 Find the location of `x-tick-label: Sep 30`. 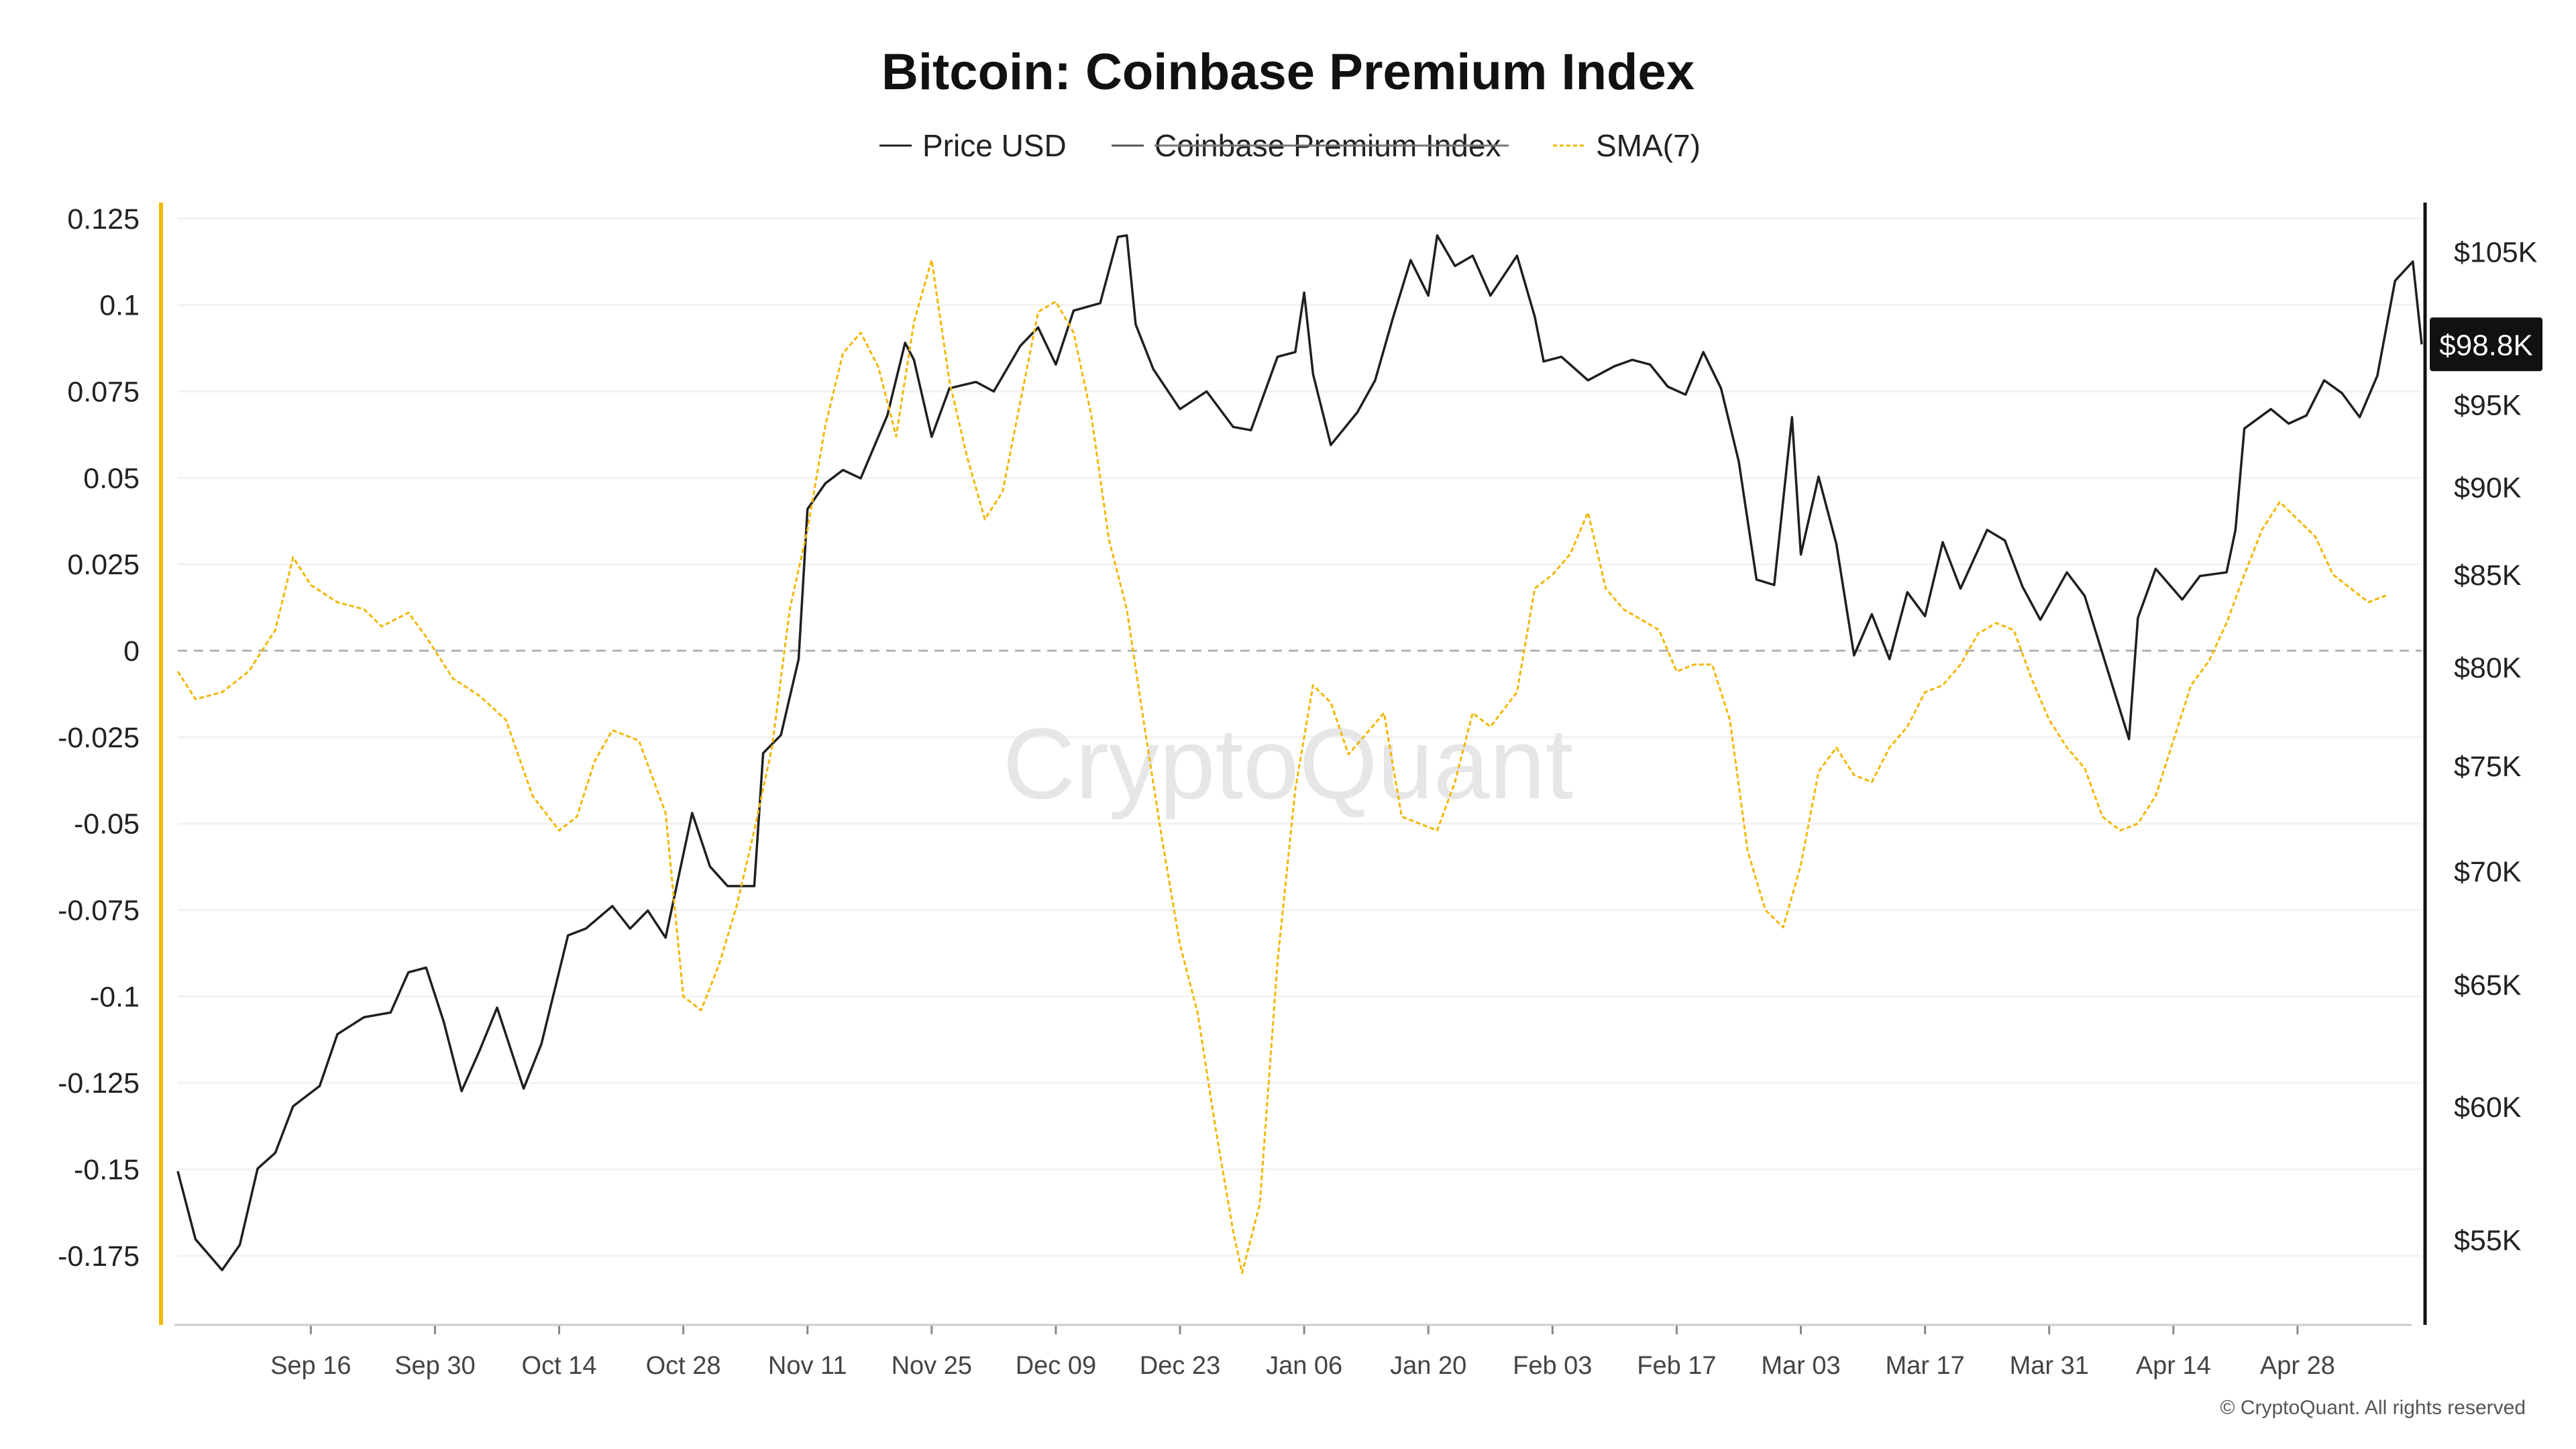

x-tick-label: Sep 30 is located at coordinates (434, 1366).